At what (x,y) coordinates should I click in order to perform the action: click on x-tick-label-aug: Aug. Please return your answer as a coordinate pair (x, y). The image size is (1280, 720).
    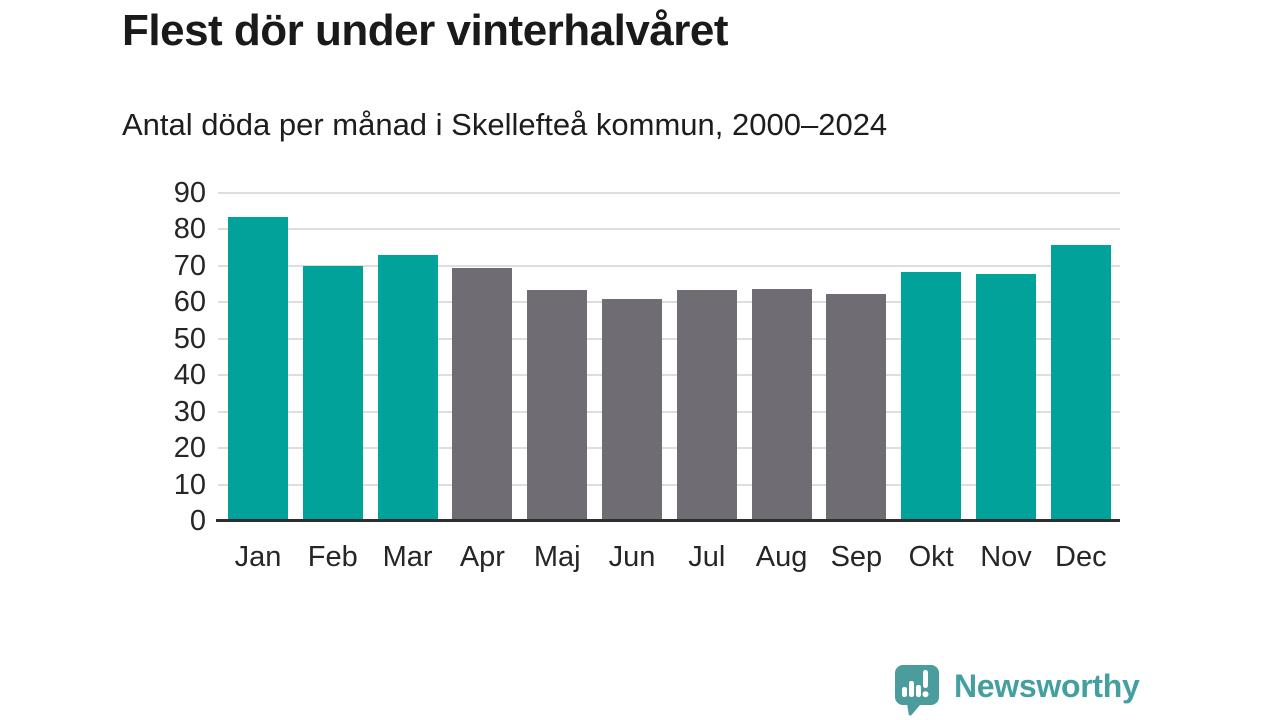
    Looking at the image, I should click on (781, 557).